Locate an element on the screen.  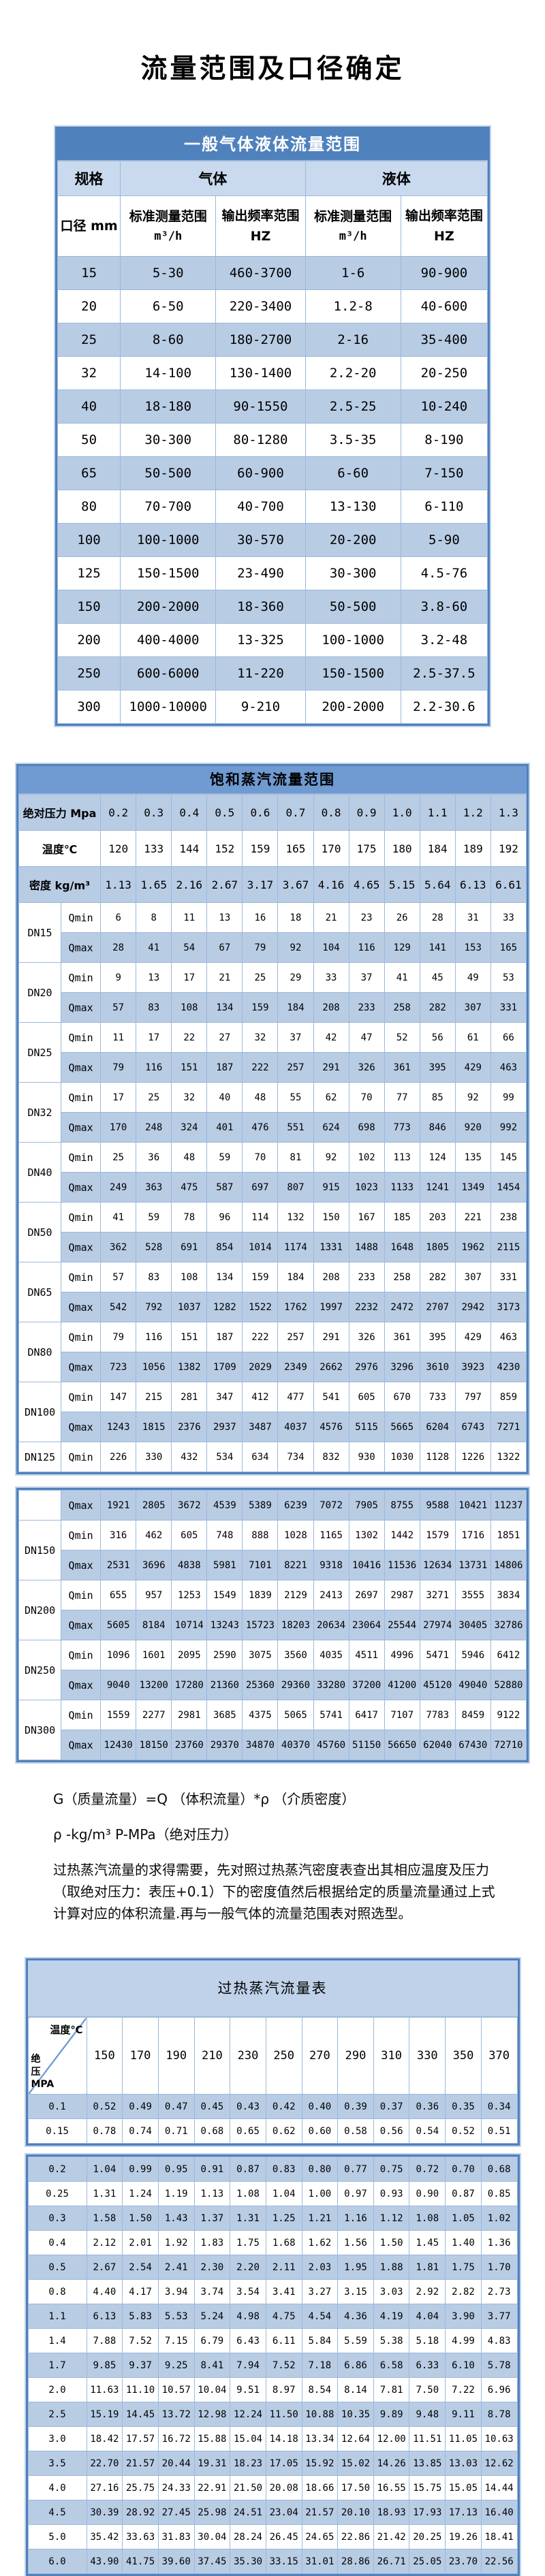
steam-value-cell: 29370 is located at coordinates (225, 1745).